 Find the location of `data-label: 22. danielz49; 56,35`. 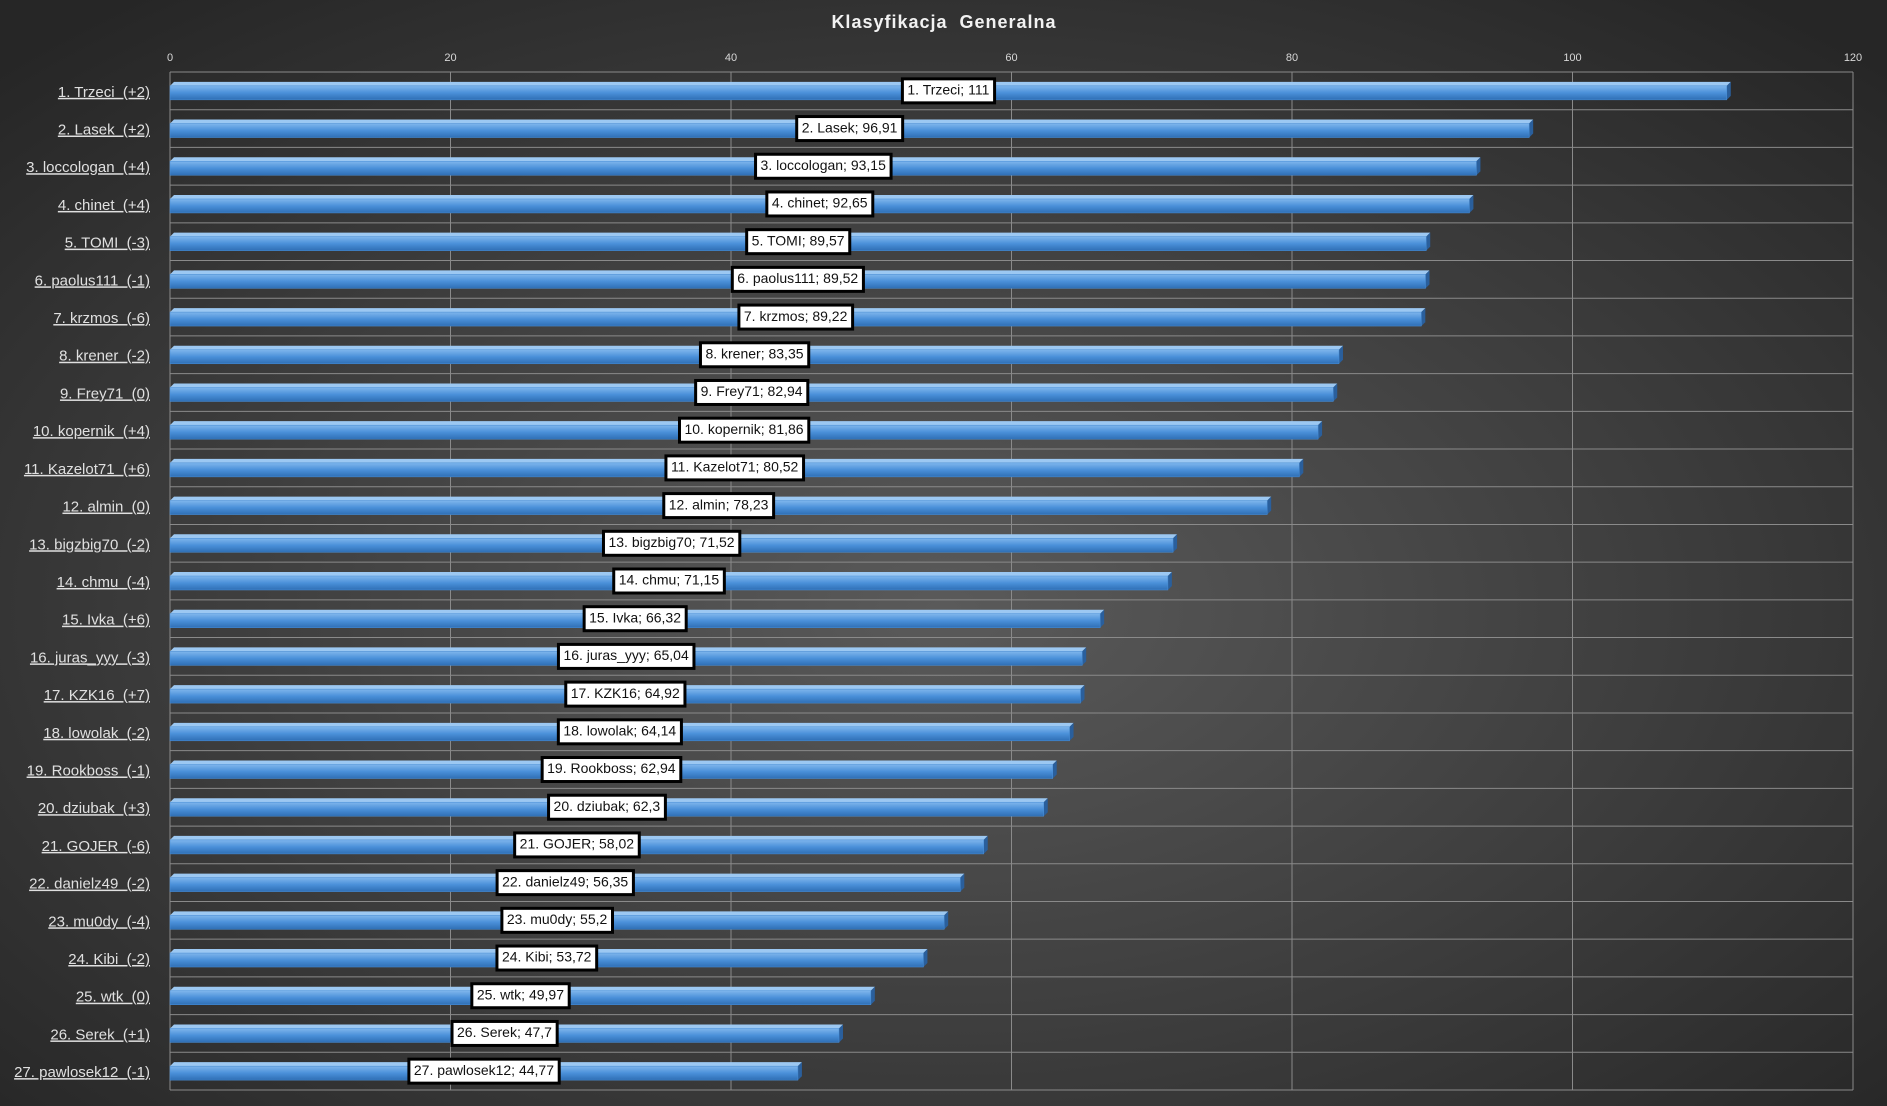

data-label: 22. danielz49; 56,35 is located at coordinates (565, 881).